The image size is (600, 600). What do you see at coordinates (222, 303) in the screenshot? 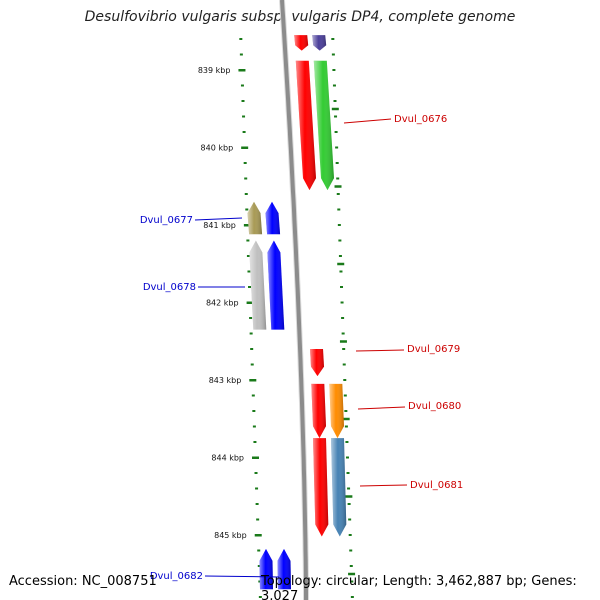
I see `kbp-label: 842 kbp` at bounding box center [222, 303].